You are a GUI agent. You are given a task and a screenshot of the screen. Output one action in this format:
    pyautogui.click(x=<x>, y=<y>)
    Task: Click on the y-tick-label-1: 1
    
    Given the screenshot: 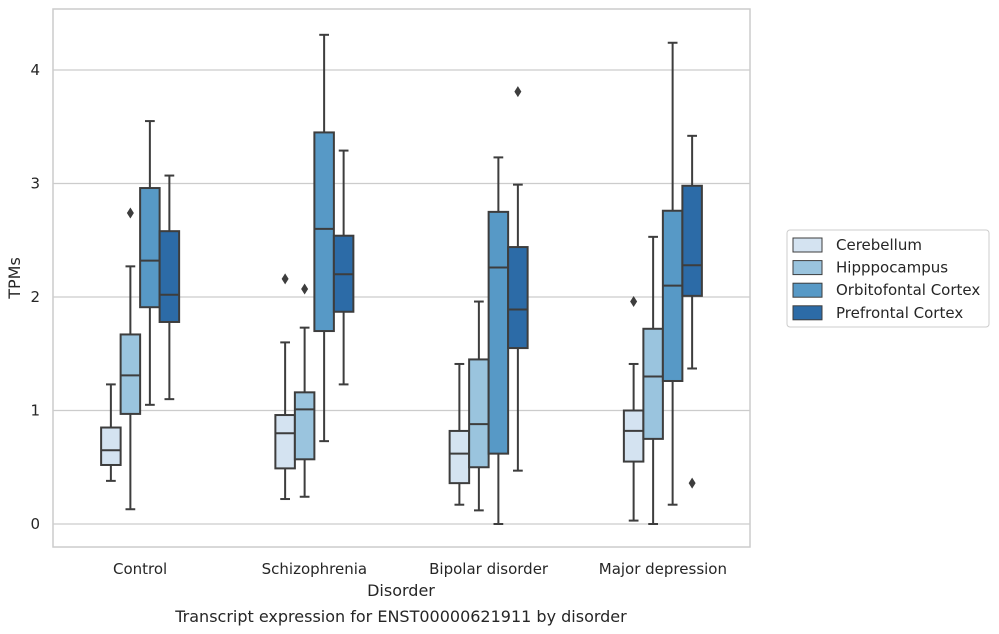 What is the action you would take?
    pyautogui.click(x=35, y=411)
    